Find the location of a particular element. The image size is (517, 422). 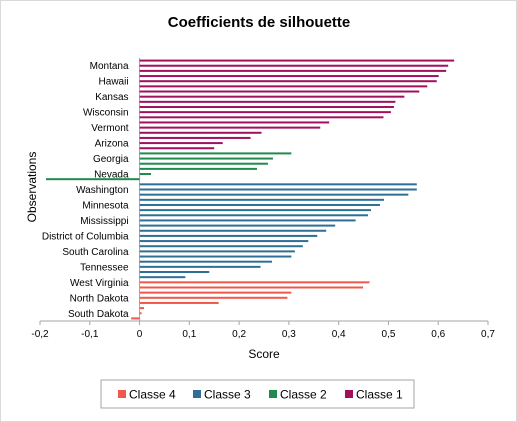

y-axis-title: Observations is located at coordinates (32, 187).